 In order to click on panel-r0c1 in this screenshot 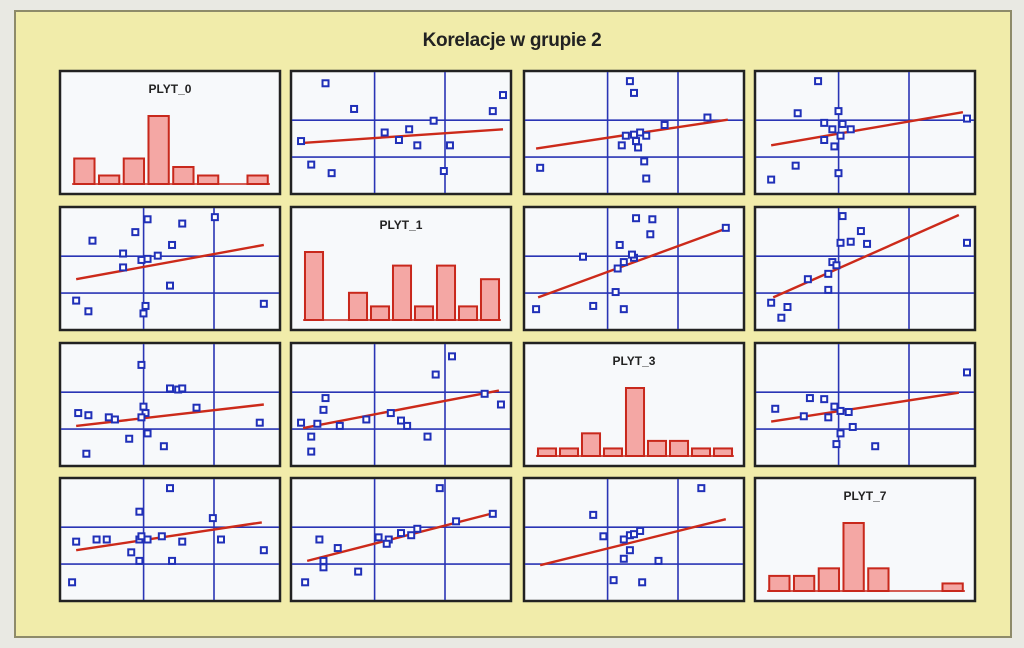, I will do `click(401, 132)`.